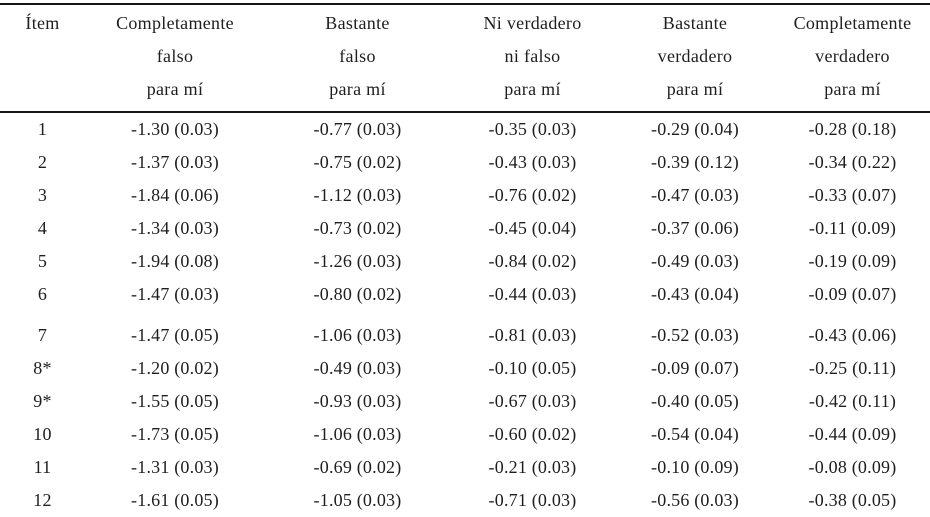 The image size is (930, 517). What do you see at coordinates (852, 467) in the screenshot?
I see `value-cell: -0.08 (0.09)` at bounding box center [852, 467].